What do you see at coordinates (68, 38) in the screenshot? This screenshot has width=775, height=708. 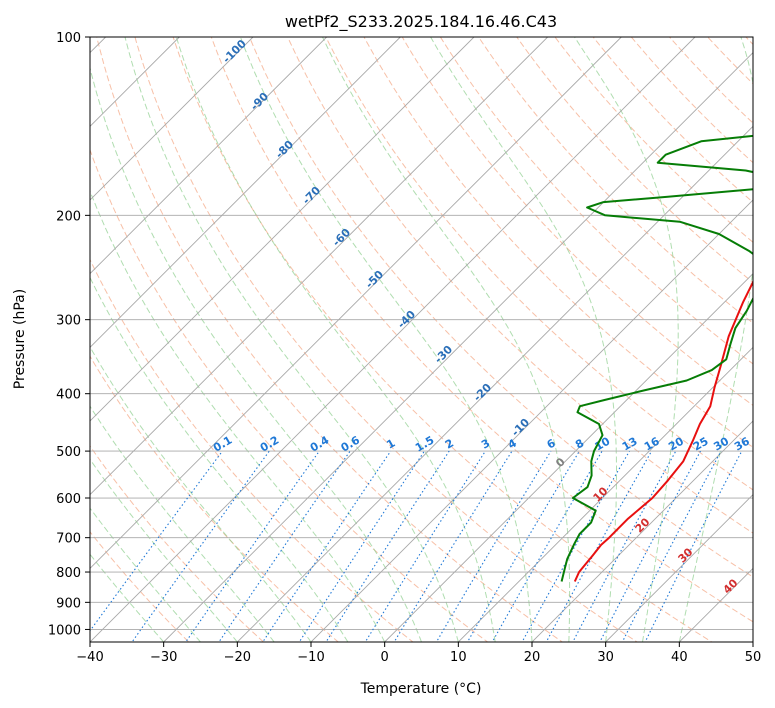 I see `y-tick-label: 100` at bounding box center [68, 38].